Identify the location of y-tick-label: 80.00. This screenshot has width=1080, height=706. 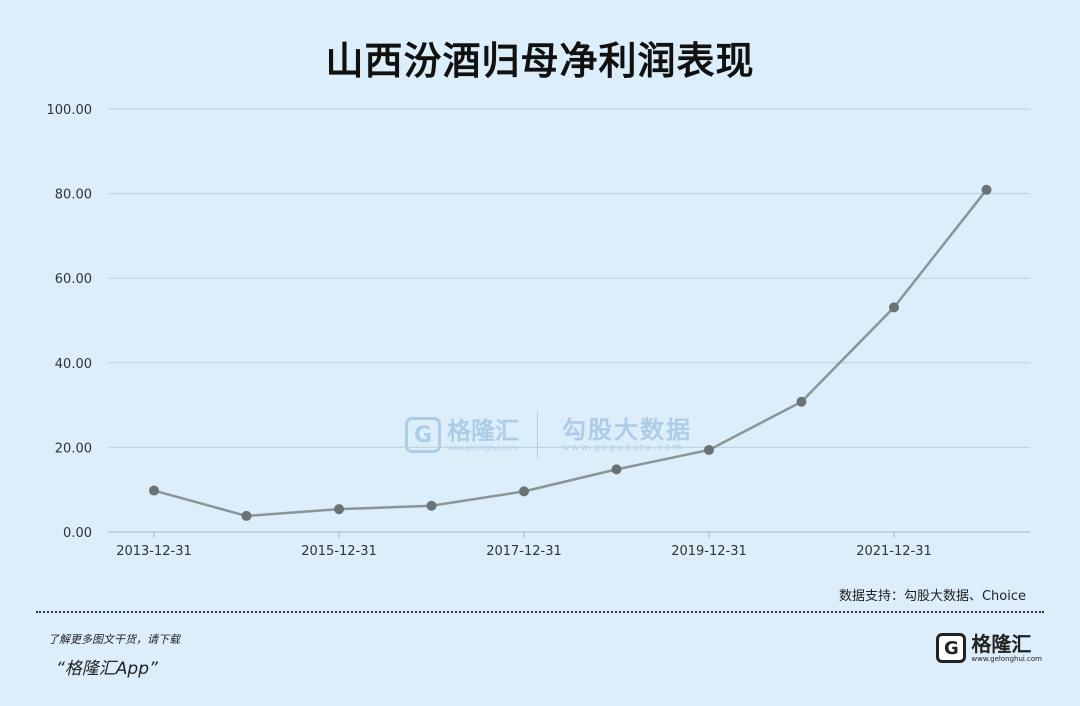
(73, 195).